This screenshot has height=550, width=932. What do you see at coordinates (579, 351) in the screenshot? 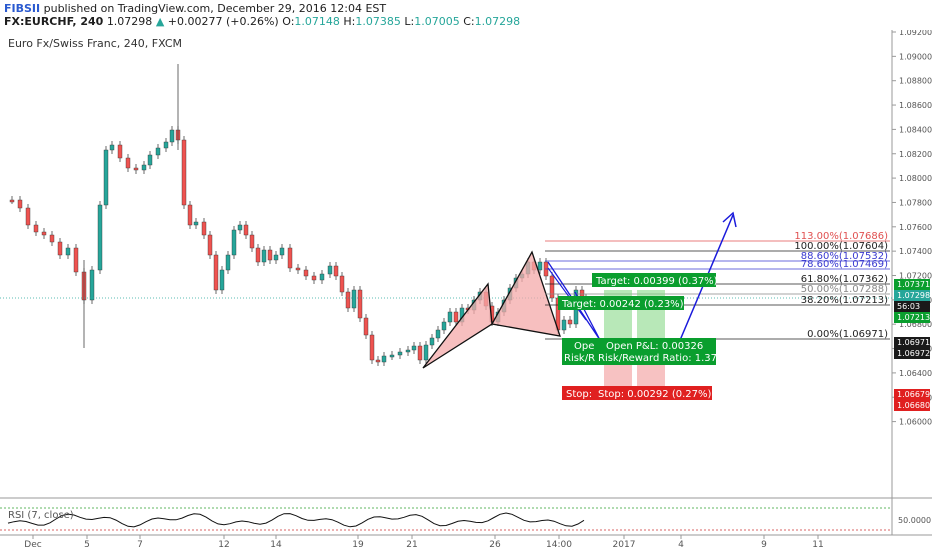
I see `open-pl-label-short: Ope Risk/R` at bounding box center [579, 351].